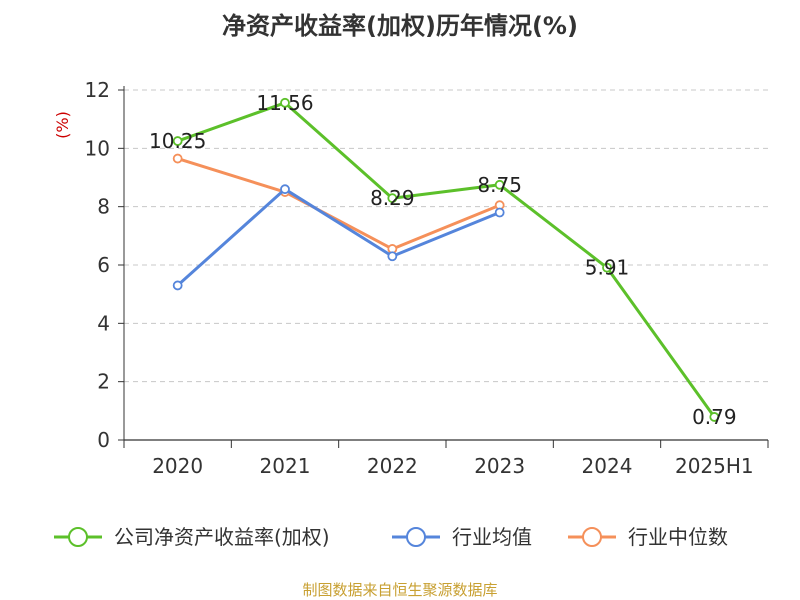 The image size is (800, 600). I want to click on x-tick-label: 2020, so click(177, 466).